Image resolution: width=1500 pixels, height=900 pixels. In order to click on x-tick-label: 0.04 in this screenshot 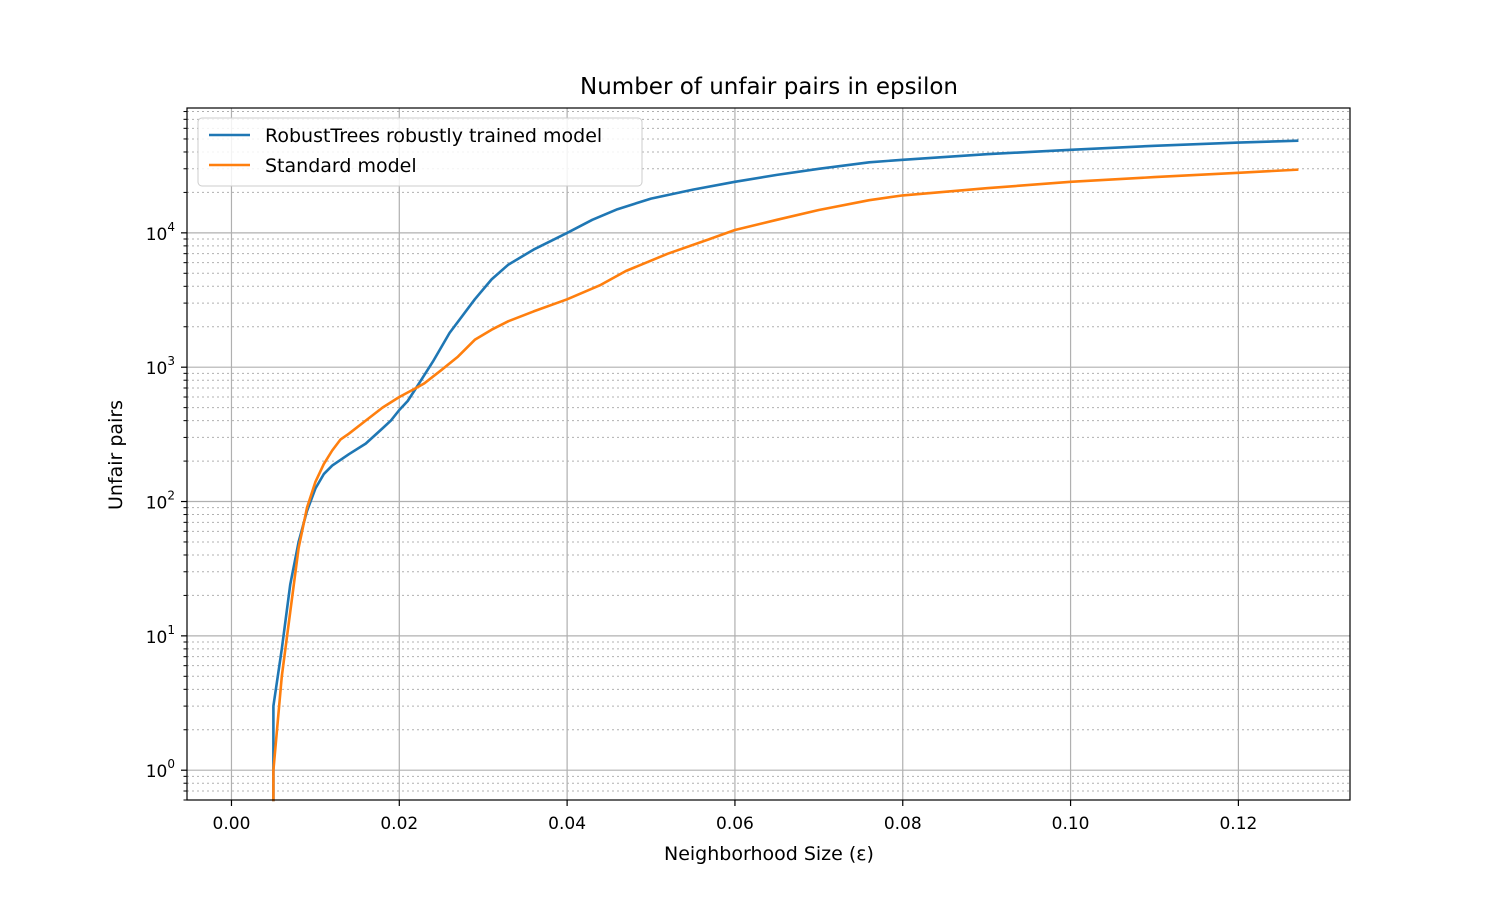, I will do `click(567, 824)`.